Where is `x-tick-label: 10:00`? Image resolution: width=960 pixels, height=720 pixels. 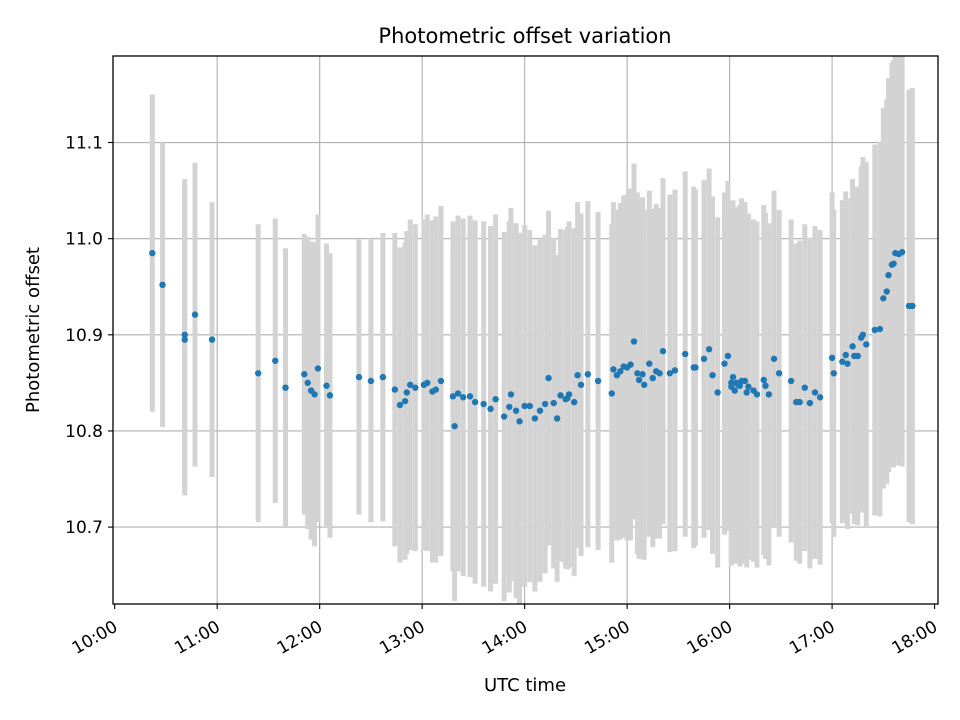 x-tick-label: 10:00 is located at coordinates (95, 638).